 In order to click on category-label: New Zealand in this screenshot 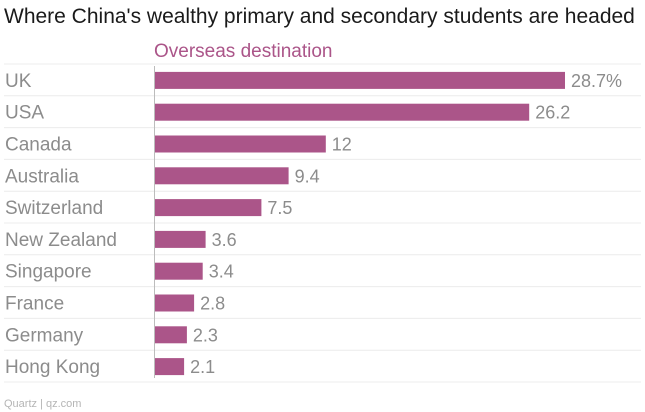, I will do `click(61, 240)`.